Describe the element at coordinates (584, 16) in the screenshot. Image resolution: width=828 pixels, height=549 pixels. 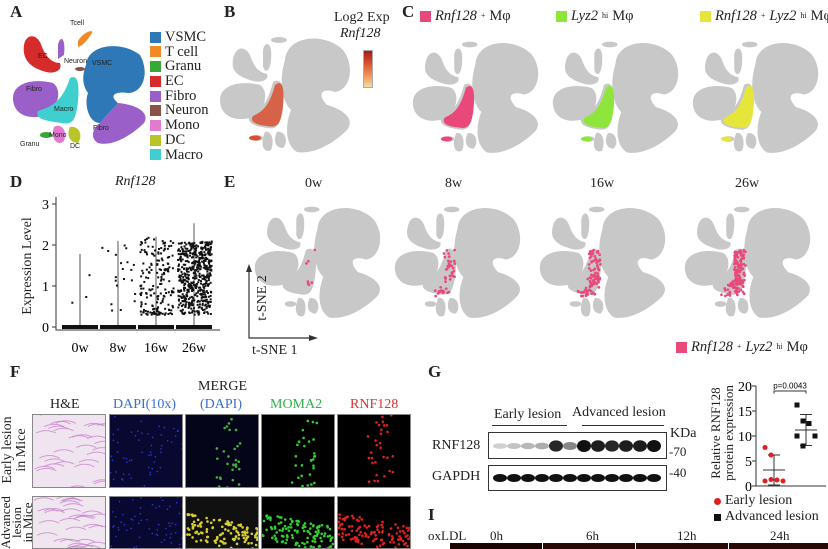
I see `gene-label: Lyz2` at that location.